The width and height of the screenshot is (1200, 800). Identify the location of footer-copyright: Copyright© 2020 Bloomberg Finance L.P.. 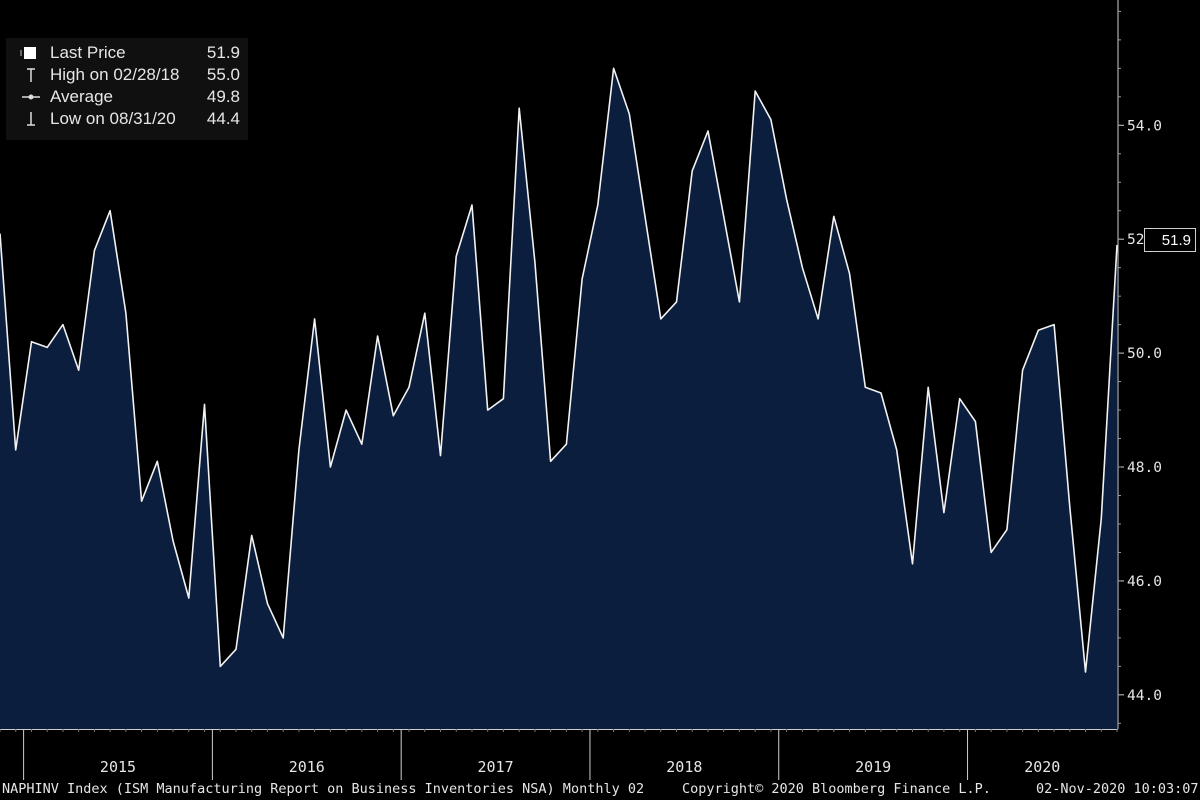
(836, 789).